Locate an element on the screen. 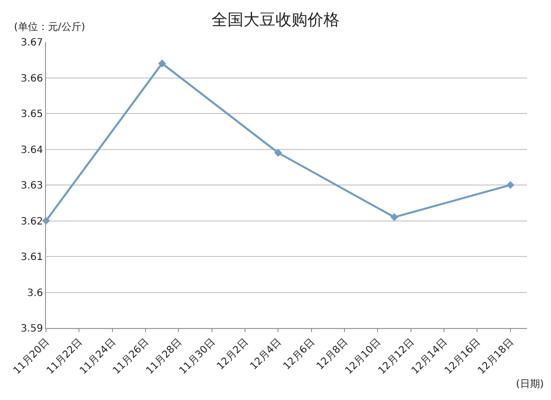 The width and height of the screenshot is (551, 400). x-tick-label: 12月2日 is located at coordinates (233, 354).